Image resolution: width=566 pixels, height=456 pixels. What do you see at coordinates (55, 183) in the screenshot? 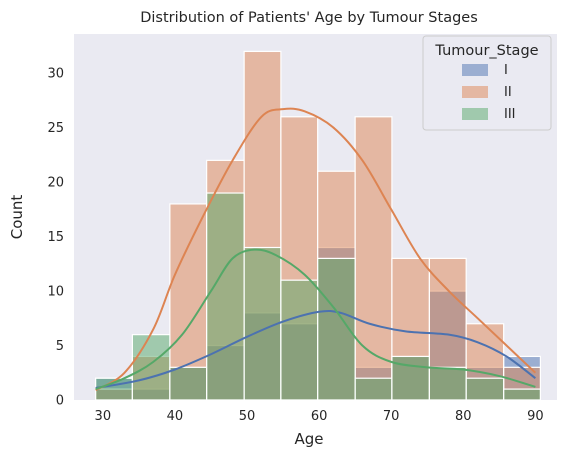
I see `y-tick-label: 20` at bounding box center [55, 183].